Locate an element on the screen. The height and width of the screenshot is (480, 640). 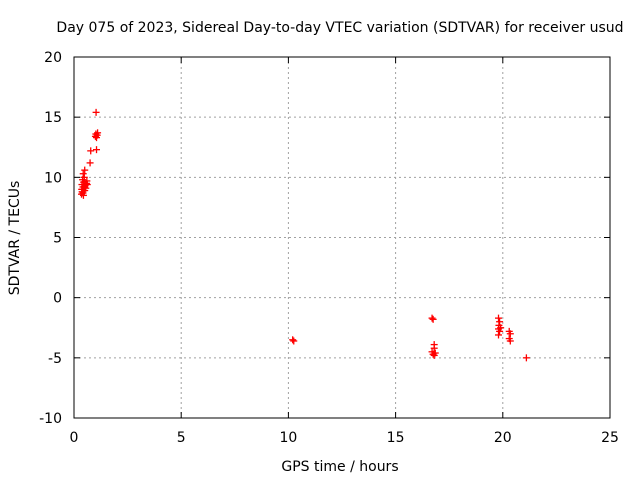
x-axis-title: GPS time / hours is located at coordinates (339, 467).